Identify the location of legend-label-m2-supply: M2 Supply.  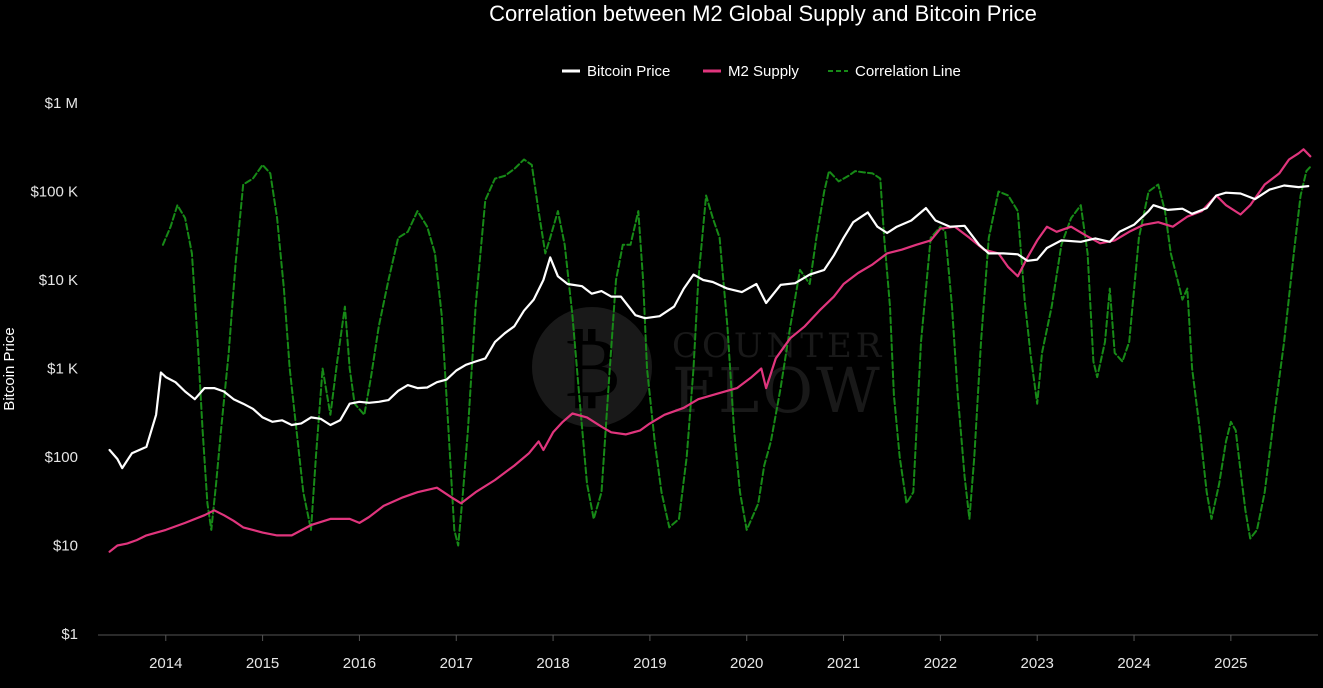
(763, 71).